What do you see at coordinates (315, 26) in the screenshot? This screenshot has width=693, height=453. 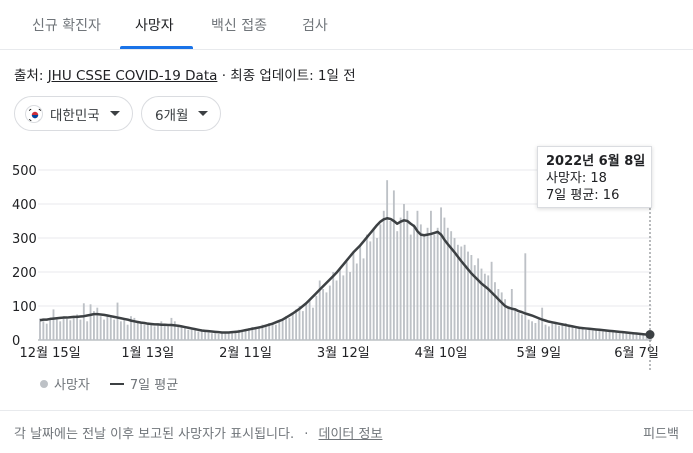 I see `tab-tests: 검사` at bounding box center [315, 26].